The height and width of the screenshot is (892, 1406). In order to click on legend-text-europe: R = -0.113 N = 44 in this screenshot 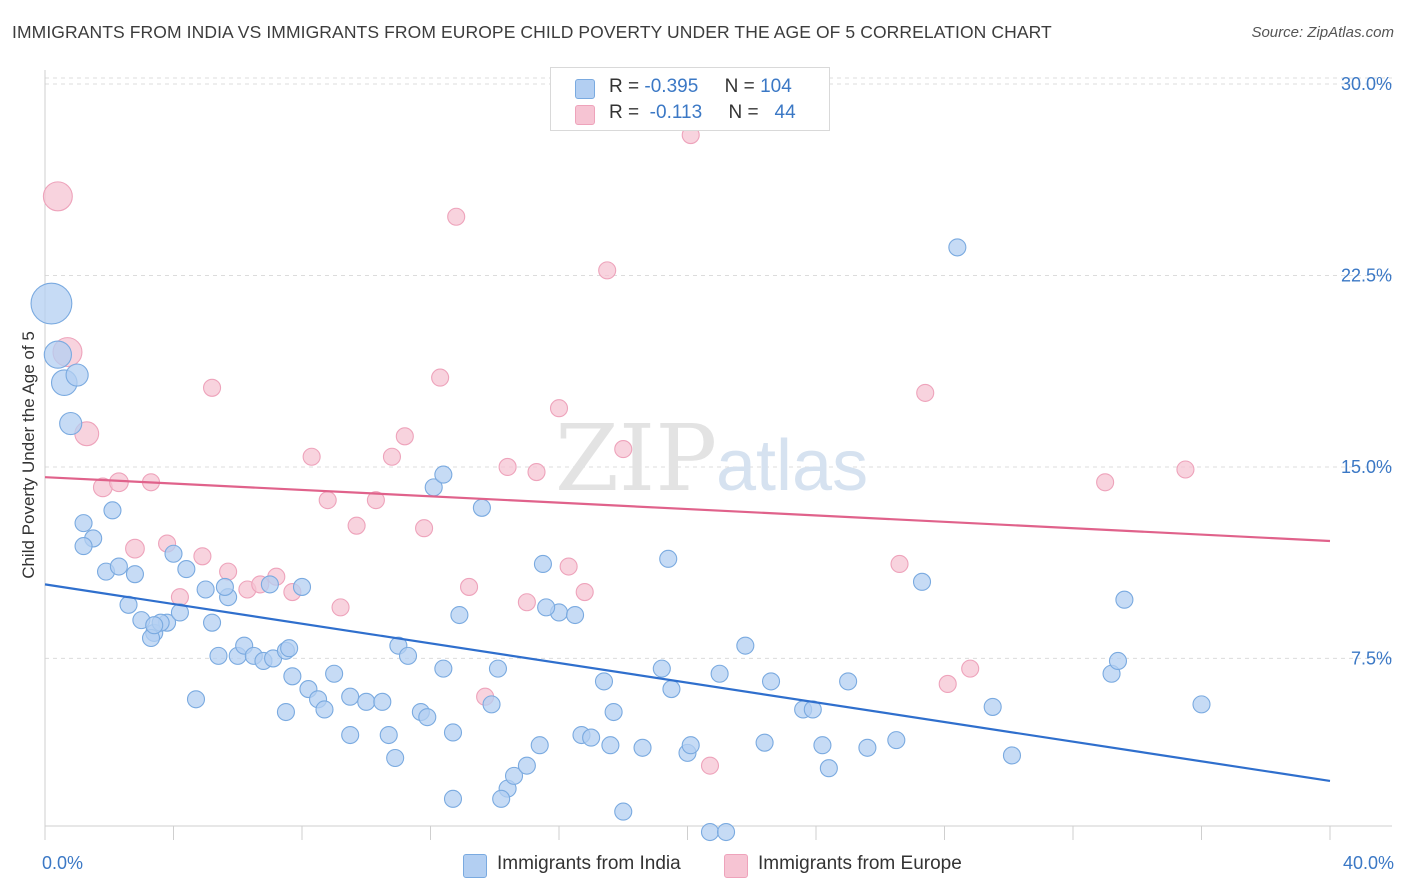, I will do `click(702, 113)`.